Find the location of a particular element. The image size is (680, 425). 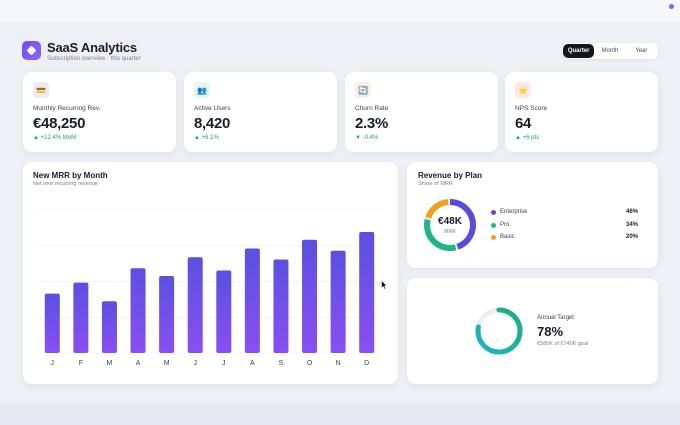

kpi-delta: ▲ +6 pts is located at coordinates (527, 138).